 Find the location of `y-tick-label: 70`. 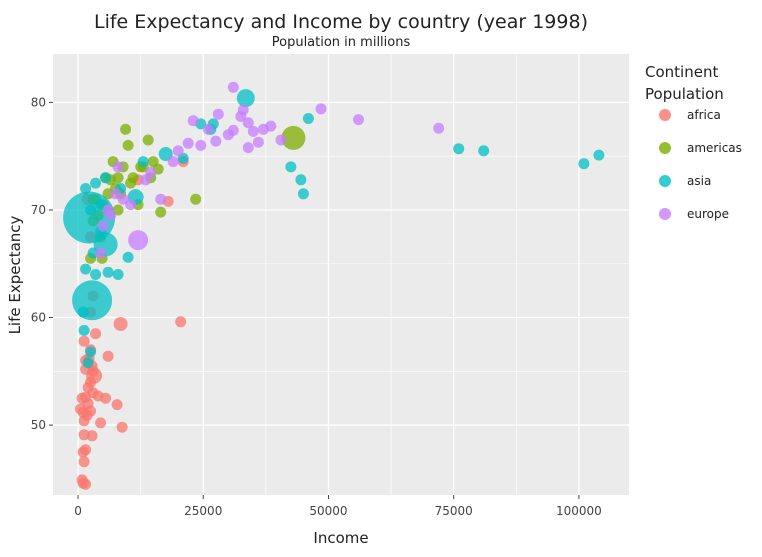

y-tick-label: 70 is located at coordinates (38, 210).